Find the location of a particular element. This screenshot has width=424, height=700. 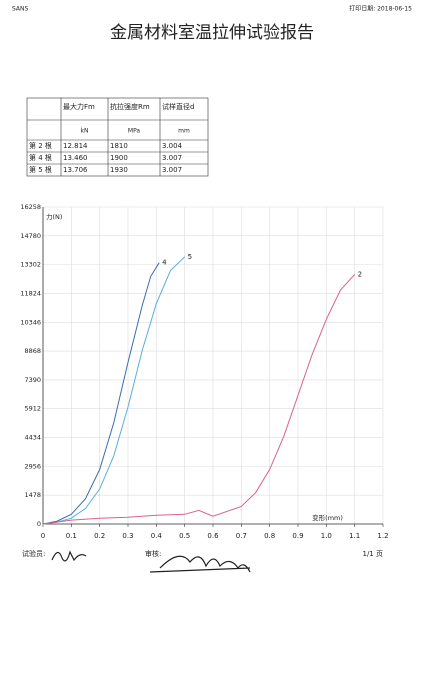

x-tick-label: 1.1 is located at coordinates (354, 536).